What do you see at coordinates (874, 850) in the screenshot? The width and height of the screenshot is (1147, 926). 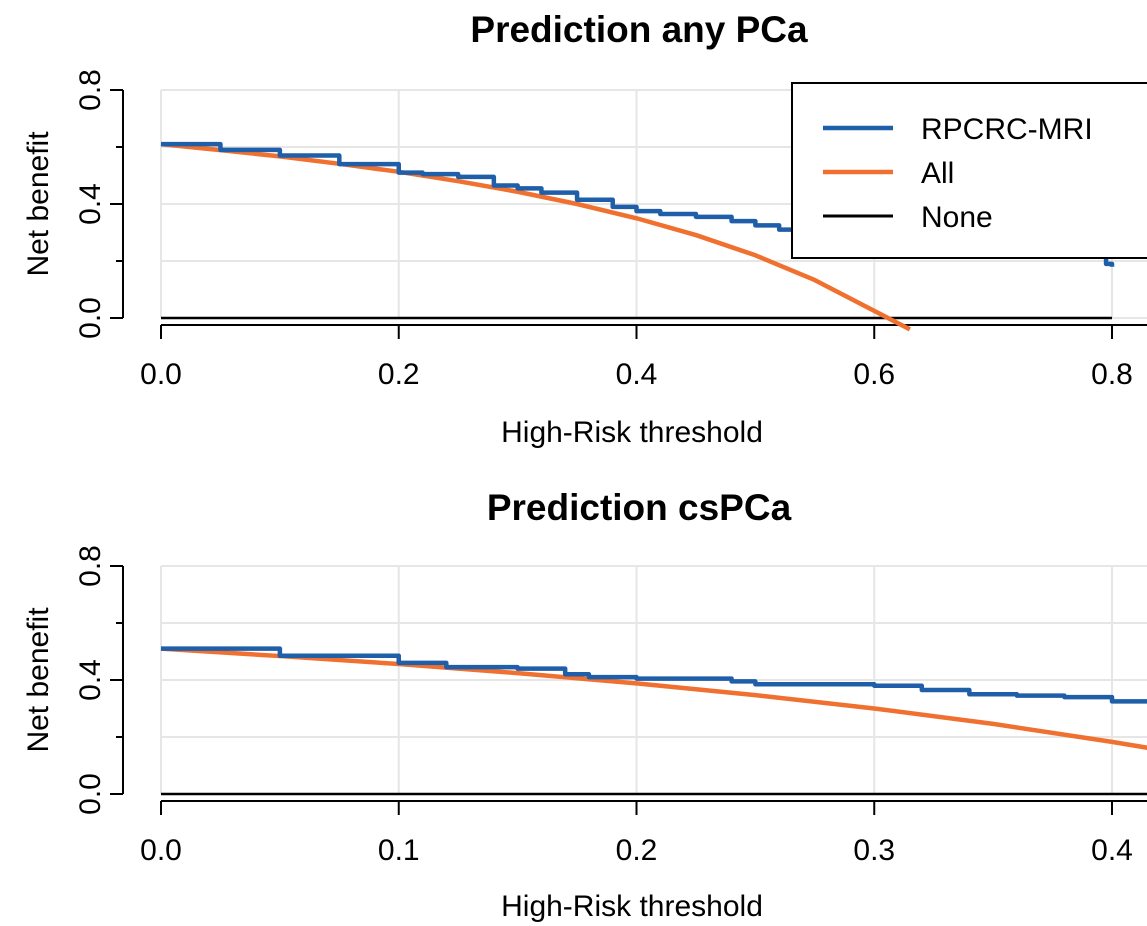 I see `x-tick-label: 0.3` at bounding box center [874, 850].